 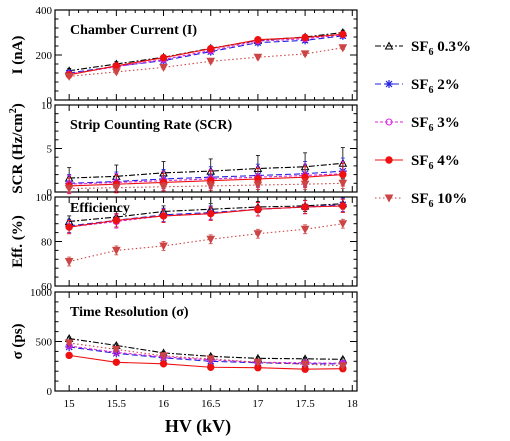 What do you see at coordinates (435, 86) in the screenshot?
I see `legend-label: SF6 2%` at bounding box center [435, 86].